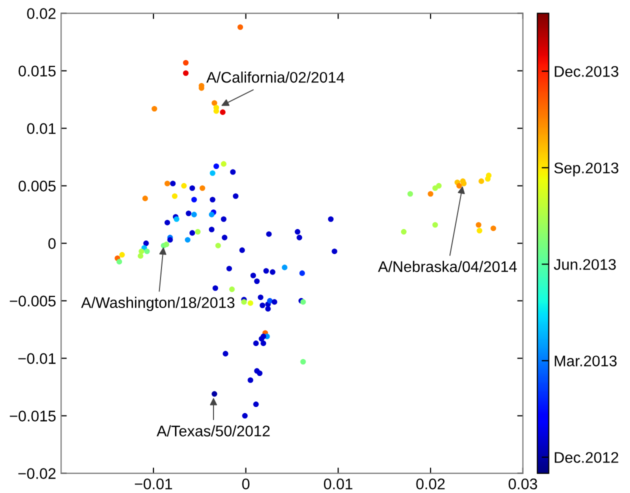 The height and width of the screenshot is (493, 630). I want to click on x-tick-label: 0.01, so click(338, 484).